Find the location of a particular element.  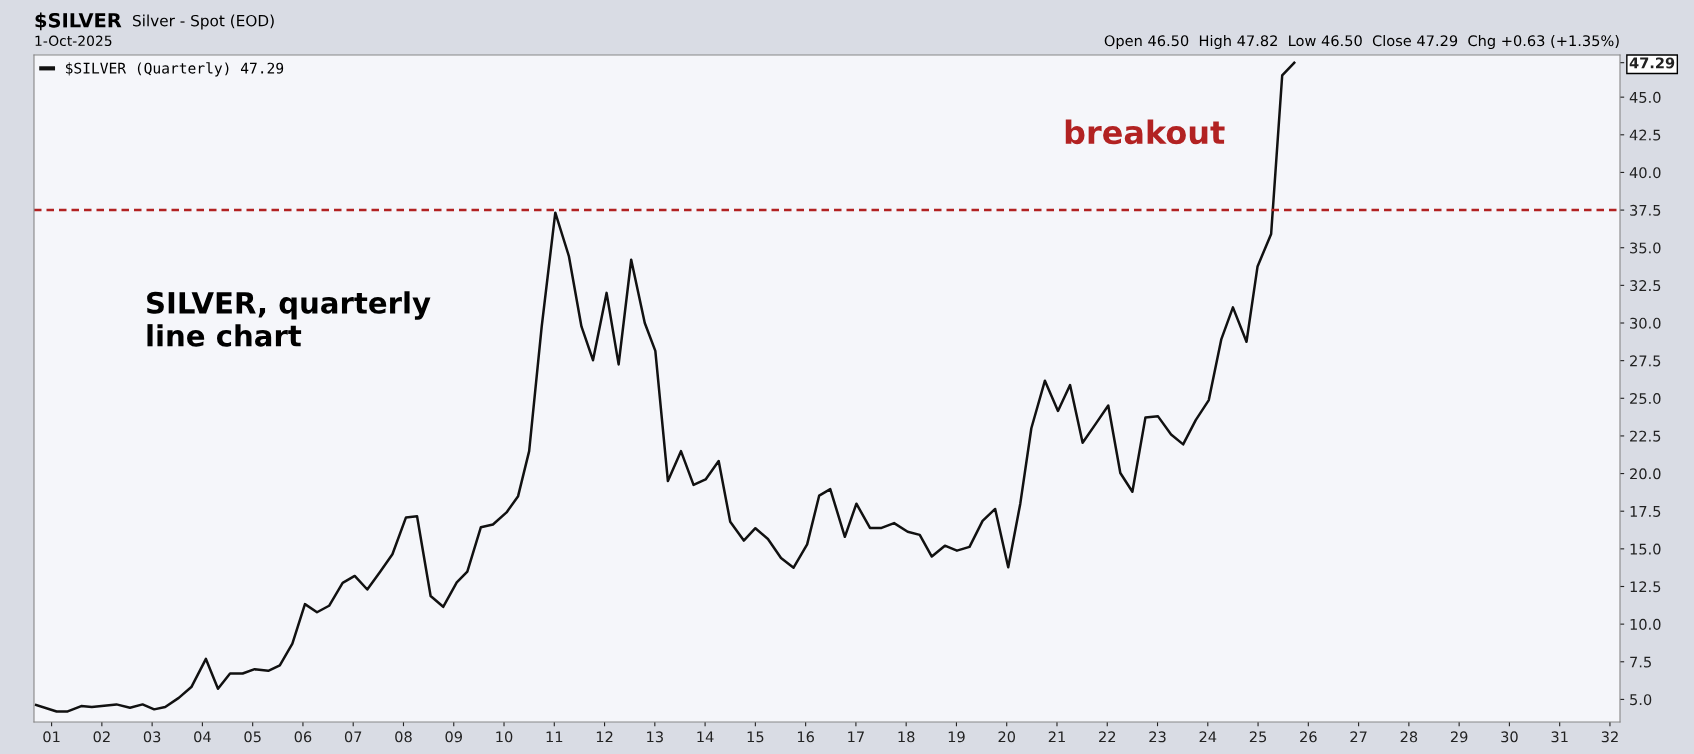

x-tick-label: 31 is located at coordinates (1559, 737).